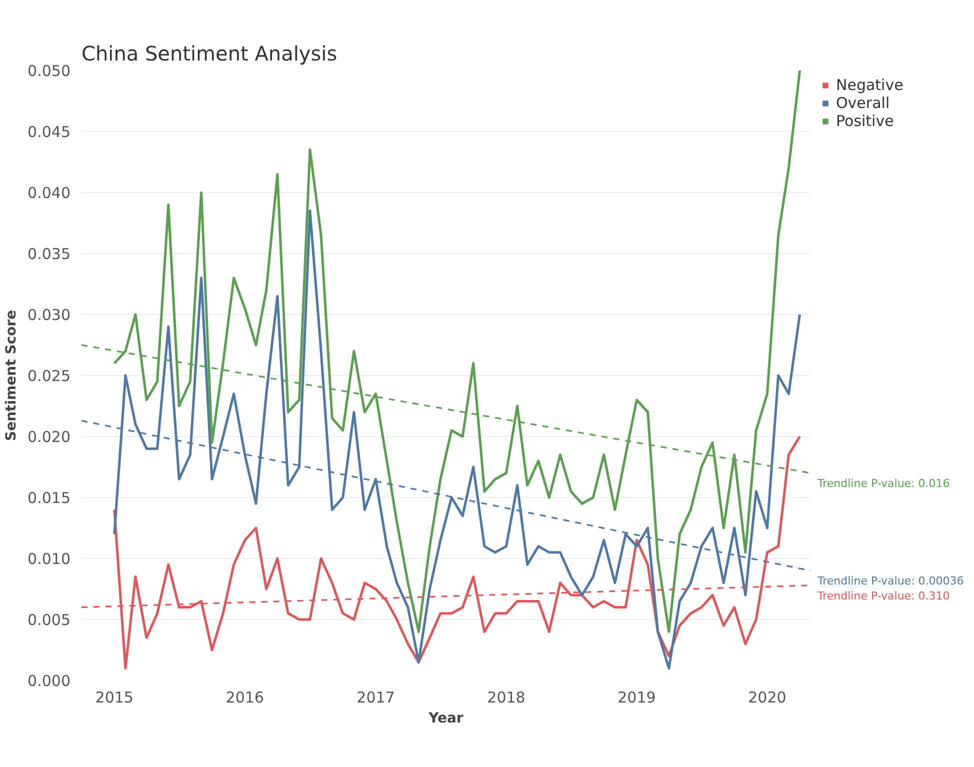 Image resolution: width=974 pixels, height=767 pixels. Describe the element at coordinates (883, 595) in the screenshot. I see `annotation: Trendline P-value: 0.310` at that location.